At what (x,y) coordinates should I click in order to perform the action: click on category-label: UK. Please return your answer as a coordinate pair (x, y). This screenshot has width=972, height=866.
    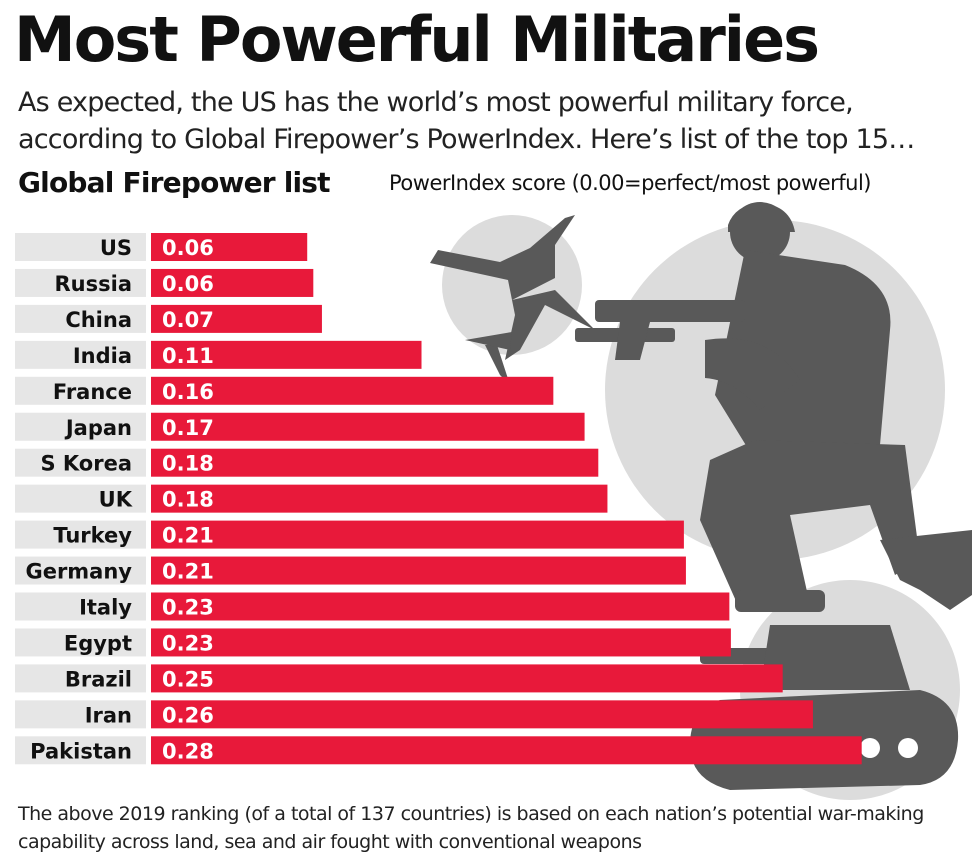
    Looking at the image, I should click on (116, 500).